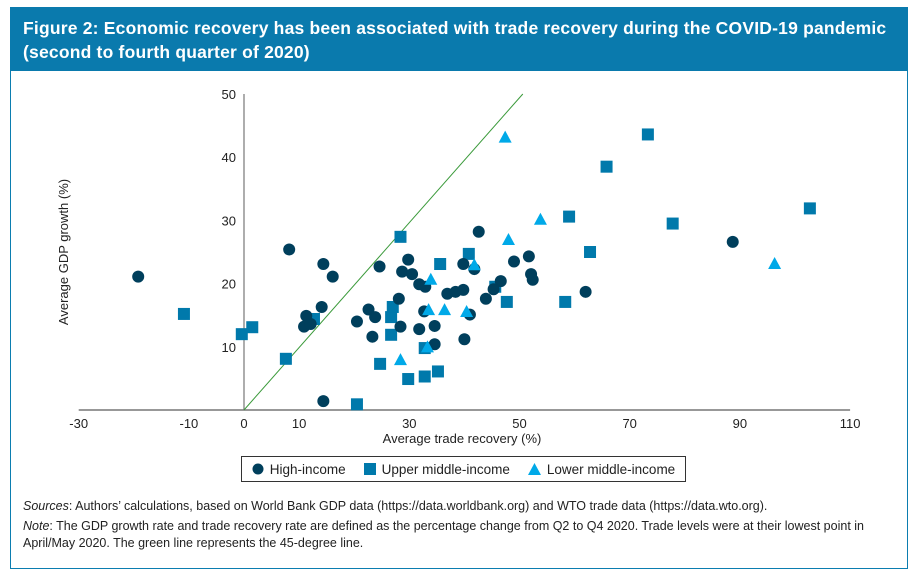 This screenshot has height=576, width=920. Describe the element at coordinates (611, 469) in the screenshot. I see `legend-label: Lower middle-income` at that location.